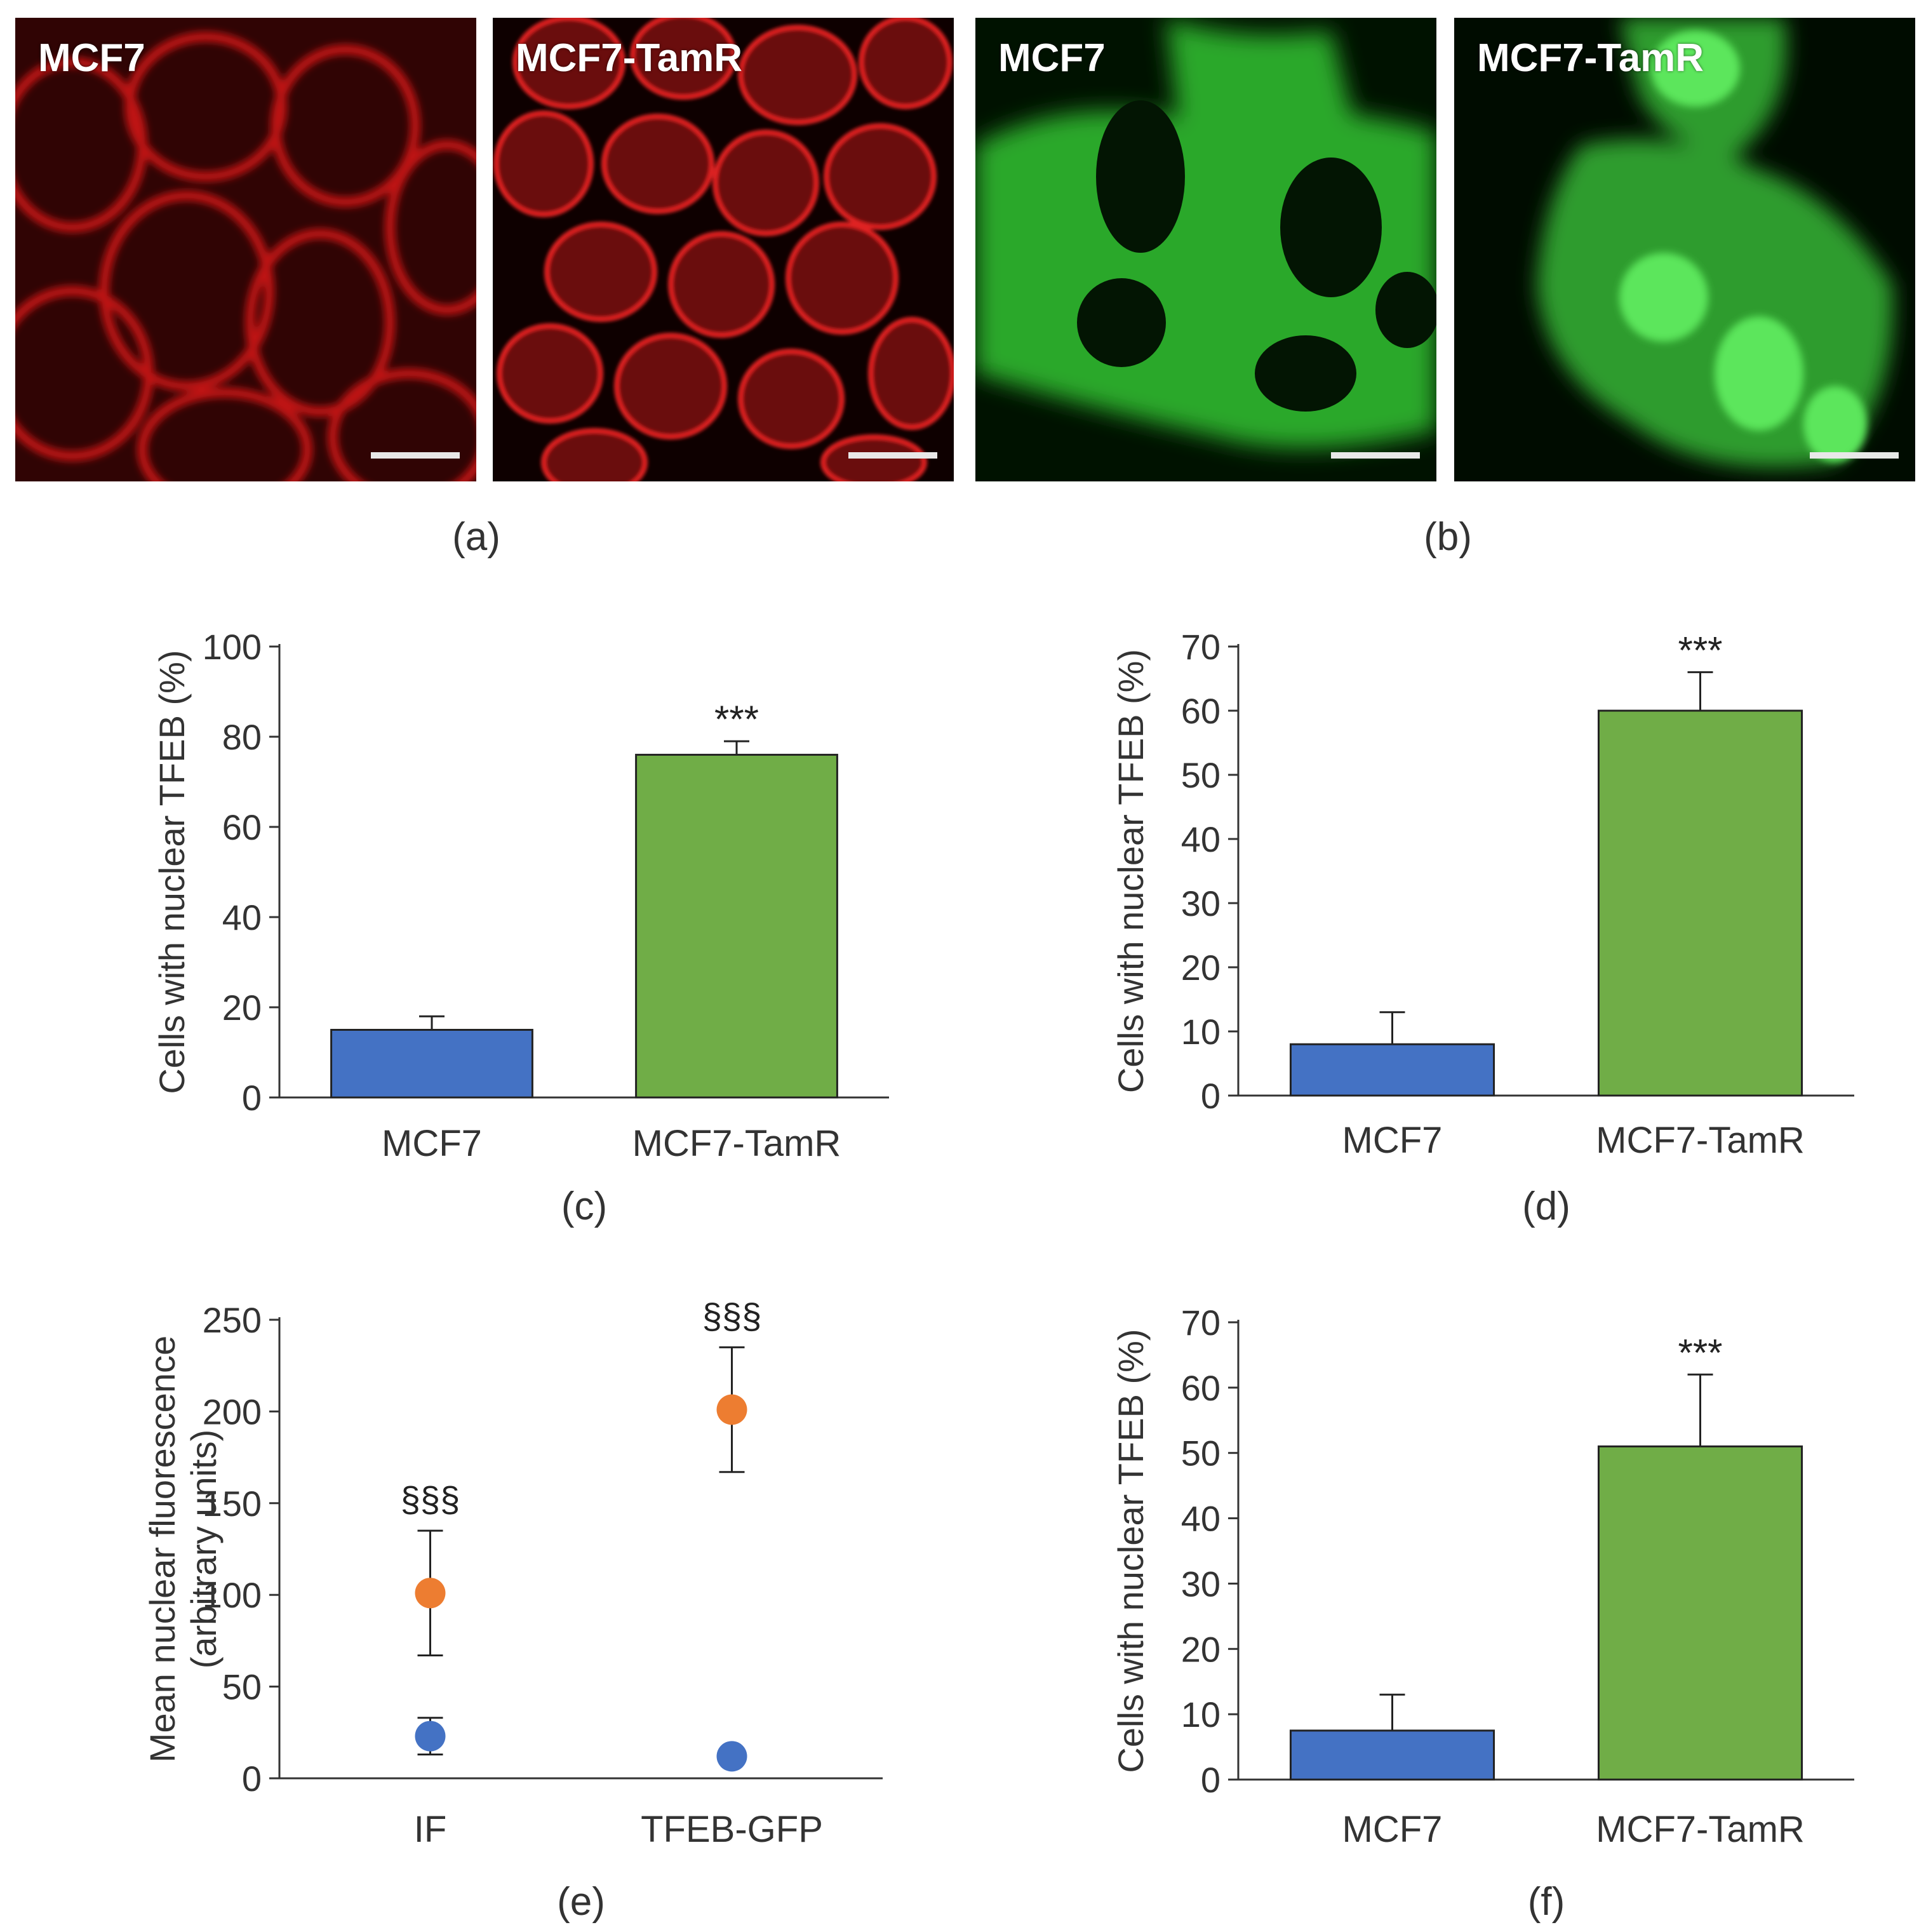 This screenshot has width=1926, height=1932. I want to click on image-b-mcf7: MCF7, so click(1206, 249).